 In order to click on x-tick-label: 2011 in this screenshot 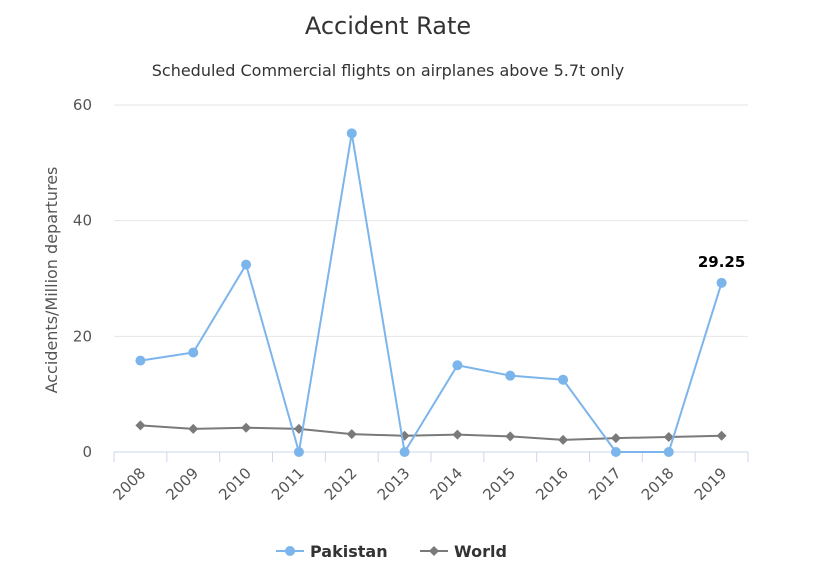, I will do `click(288, 484)`.